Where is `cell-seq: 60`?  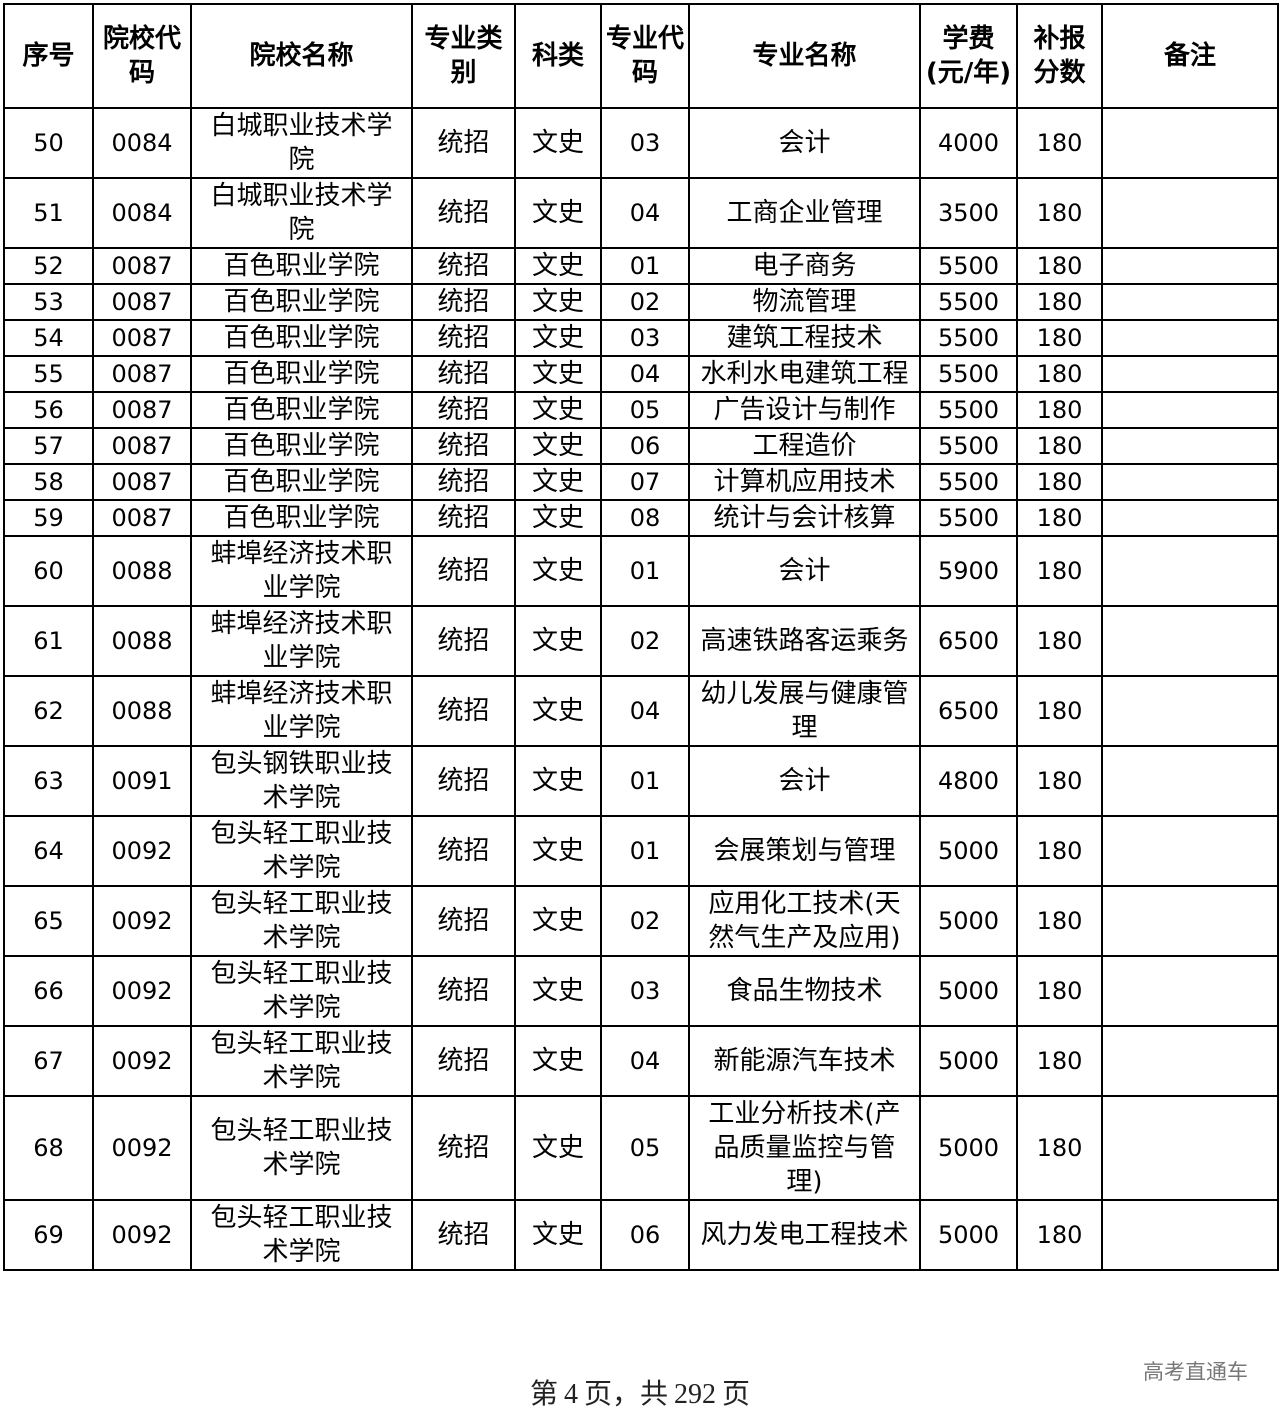 cell-seq: 60 is located at coordinates (48, 571).